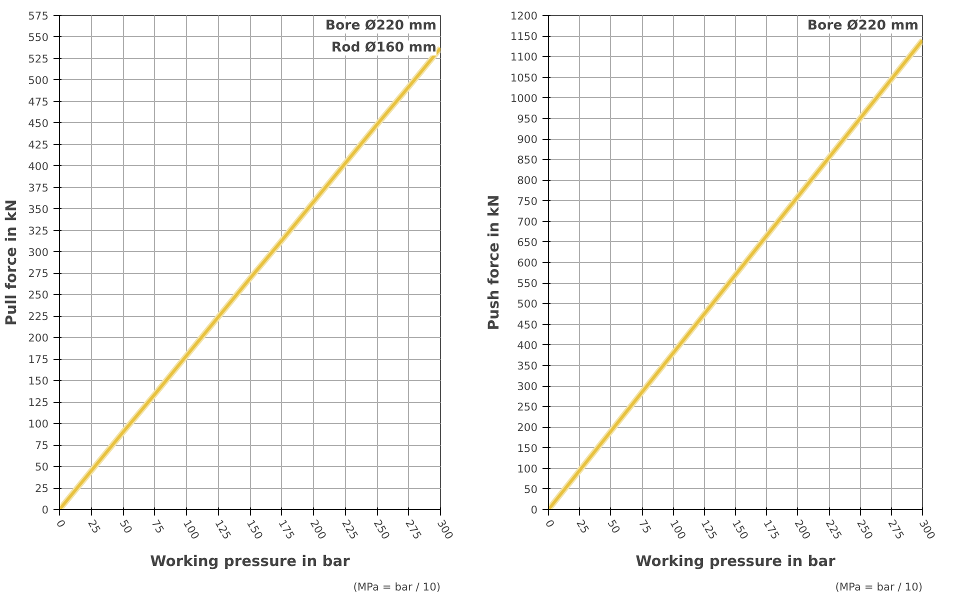 The width and height of the screenshot is (963, 601). I want to click on y-tick-label: 1150, so click(524, 37).